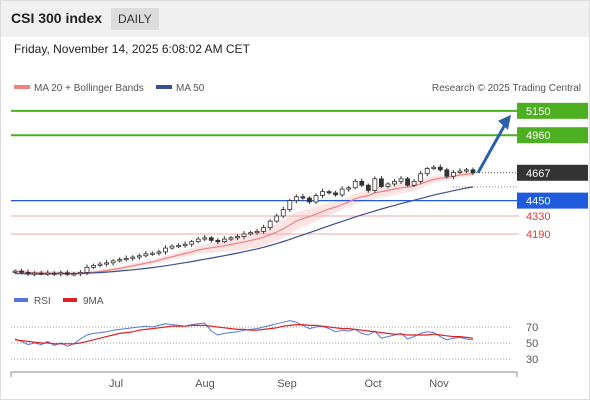  I want to click on time-axis: Jul Aug Sep Oct Nov, so click(264, 380).